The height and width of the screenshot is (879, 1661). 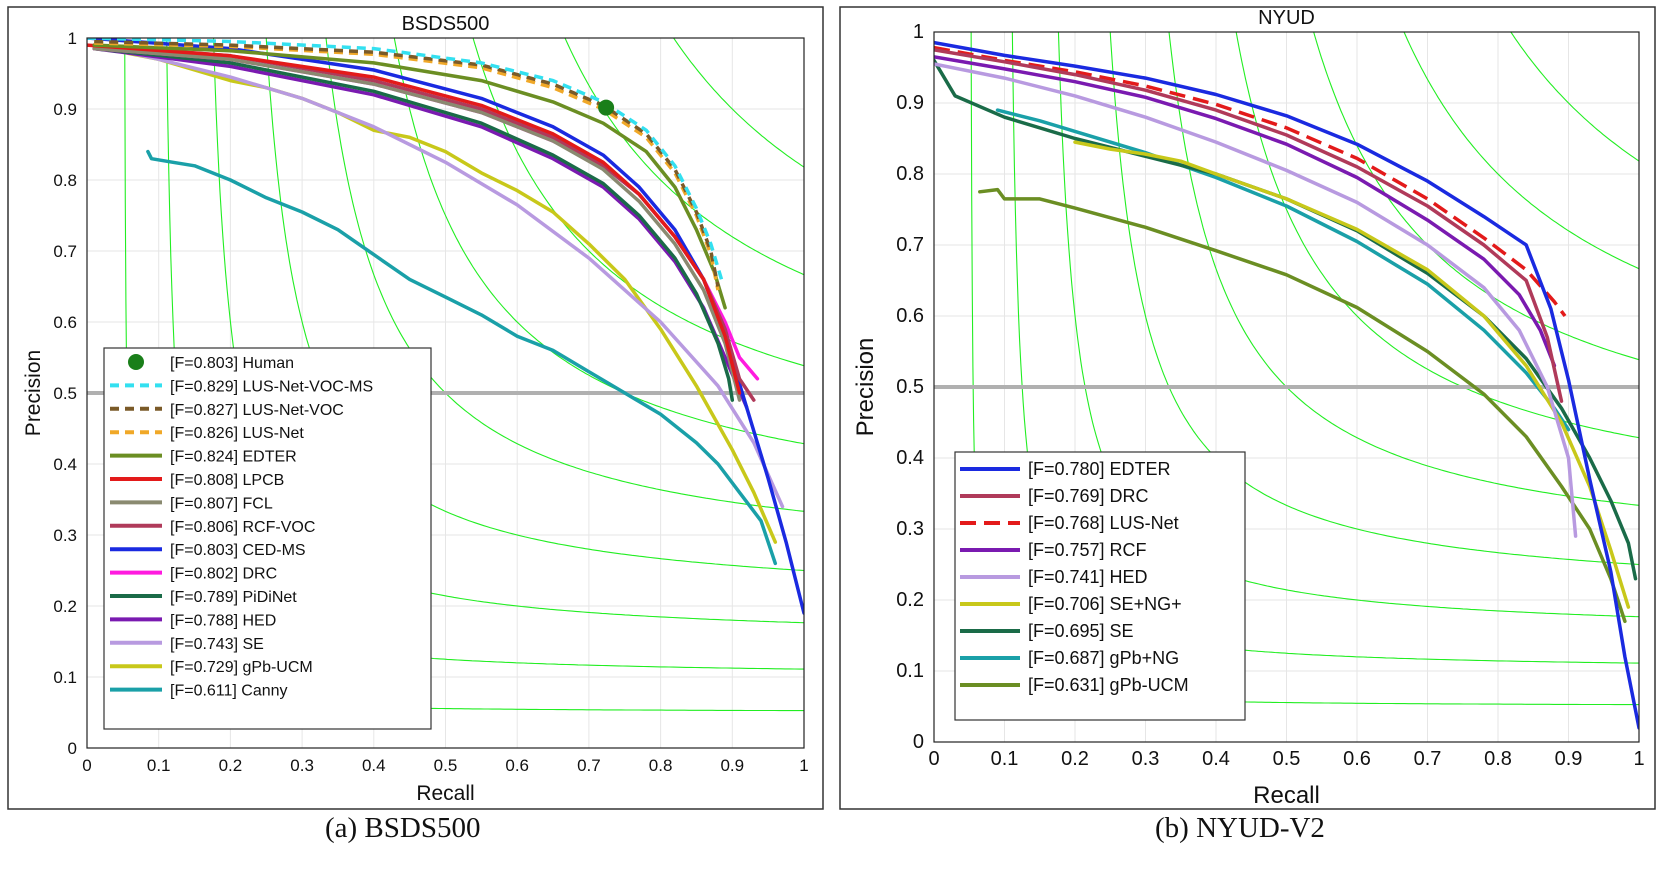 What do you see at coordinates (1357, 759) in the screenshot?
I see `nyud-x-tick-label: 0.6` at bounding box center [1357, 759].